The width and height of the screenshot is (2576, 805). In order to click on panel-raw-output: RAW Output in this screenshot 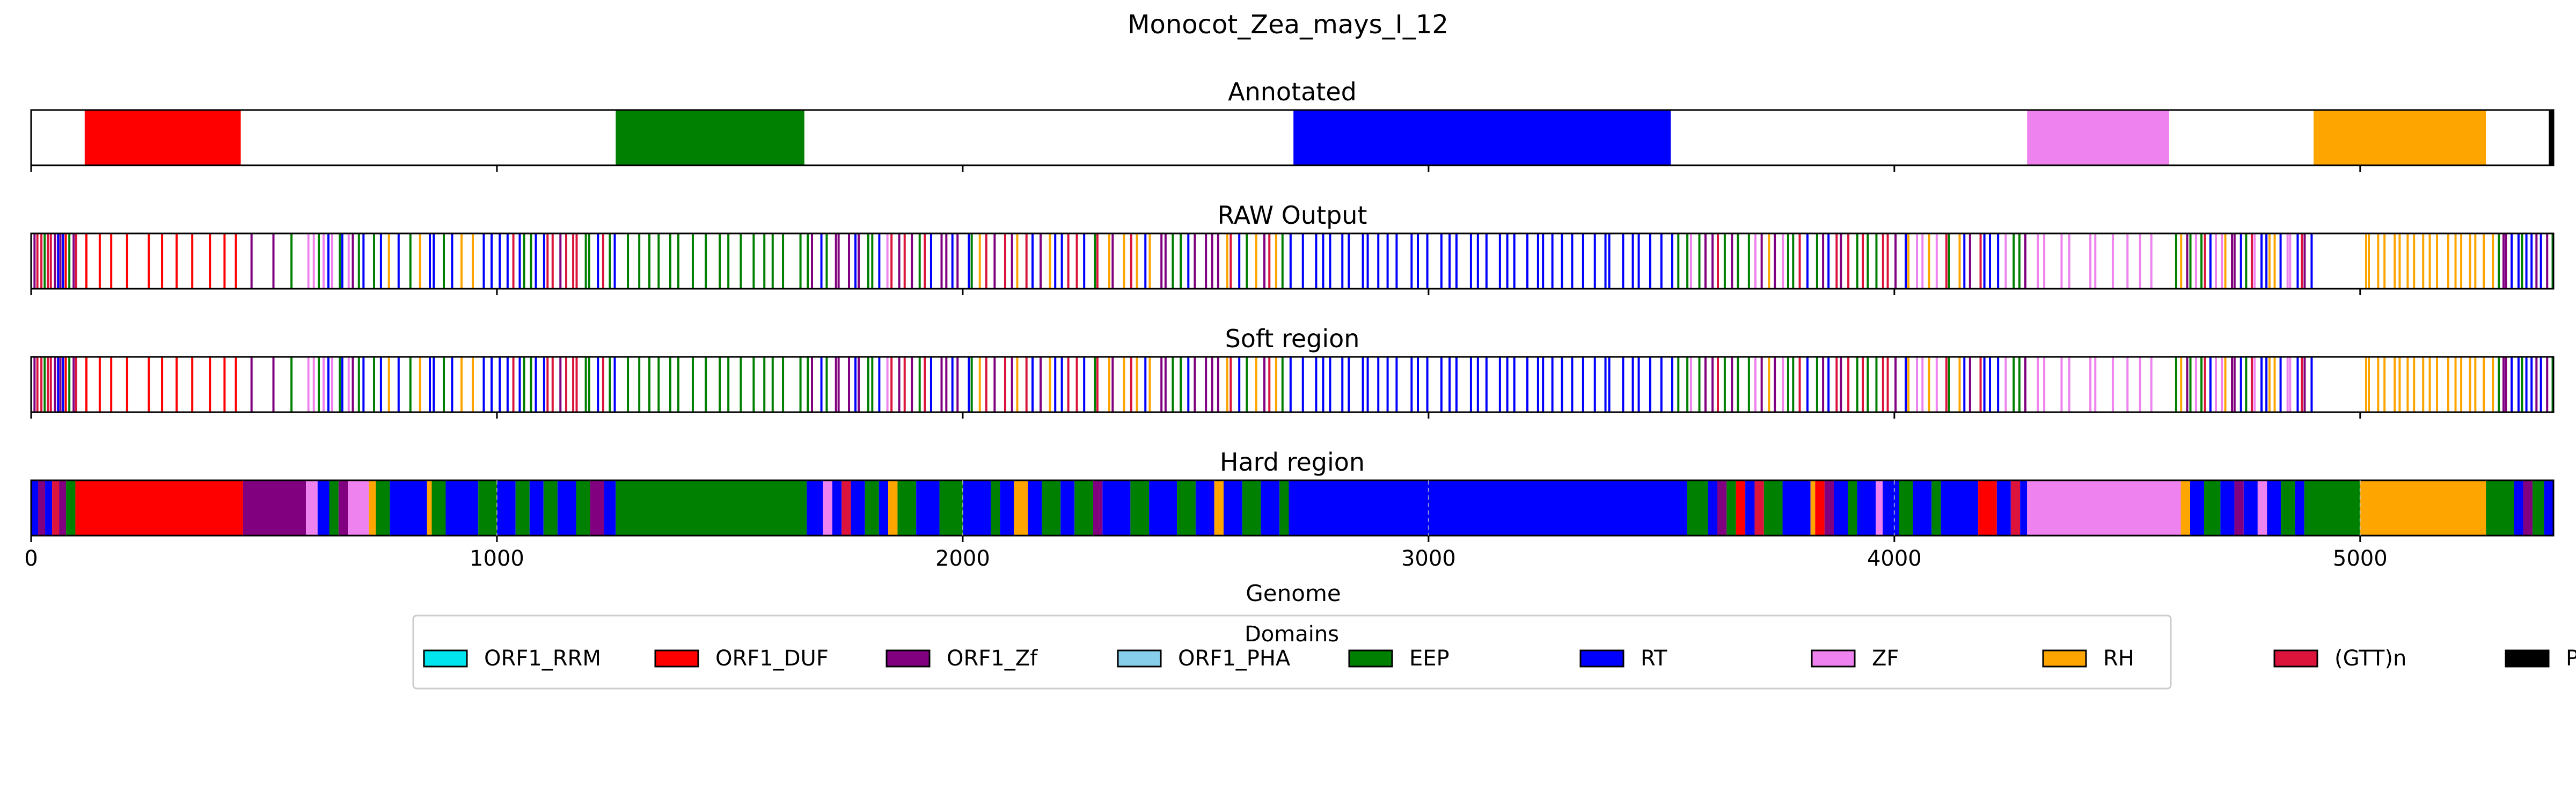, I will do `click(1292, 248)`.